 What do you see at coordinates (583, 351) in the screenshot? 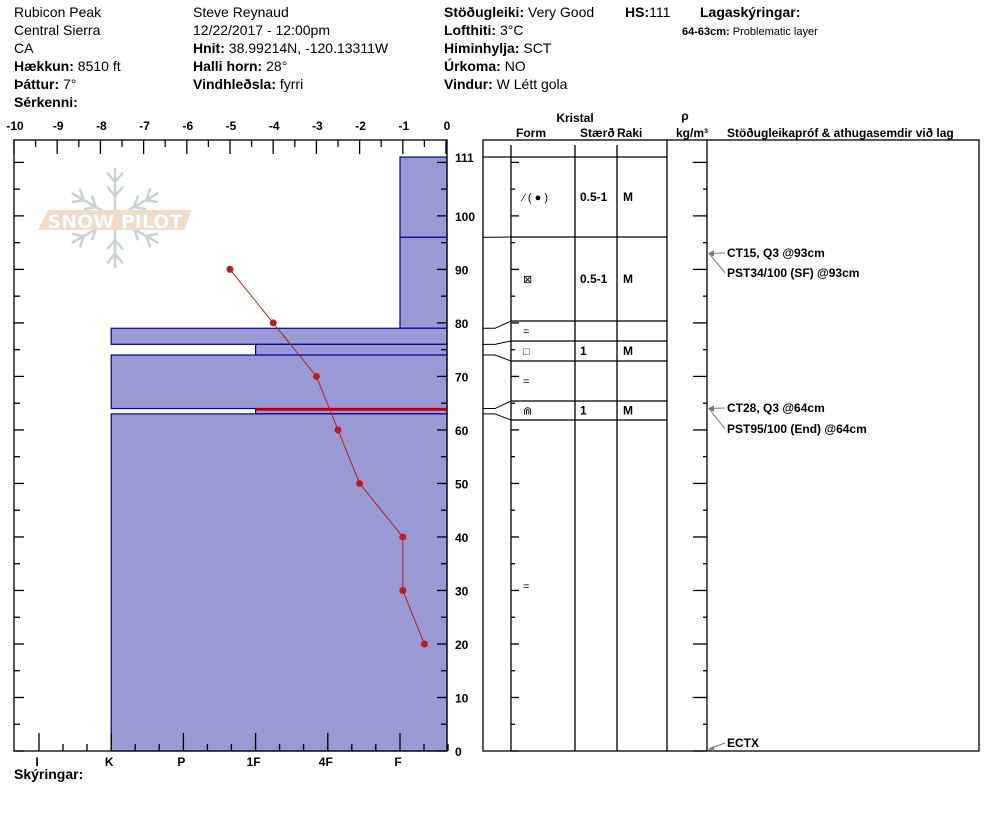
I see `crystal-size: 1` at bounding box center [583, 351].